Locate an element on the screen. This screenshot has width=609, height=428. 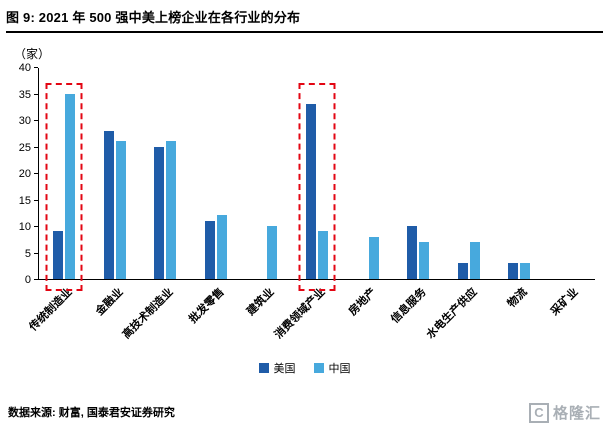
figure-title: 图 9: 2021 年 500 强中美上榜企业在各行业的分布 is located at coordinates (153, 17).